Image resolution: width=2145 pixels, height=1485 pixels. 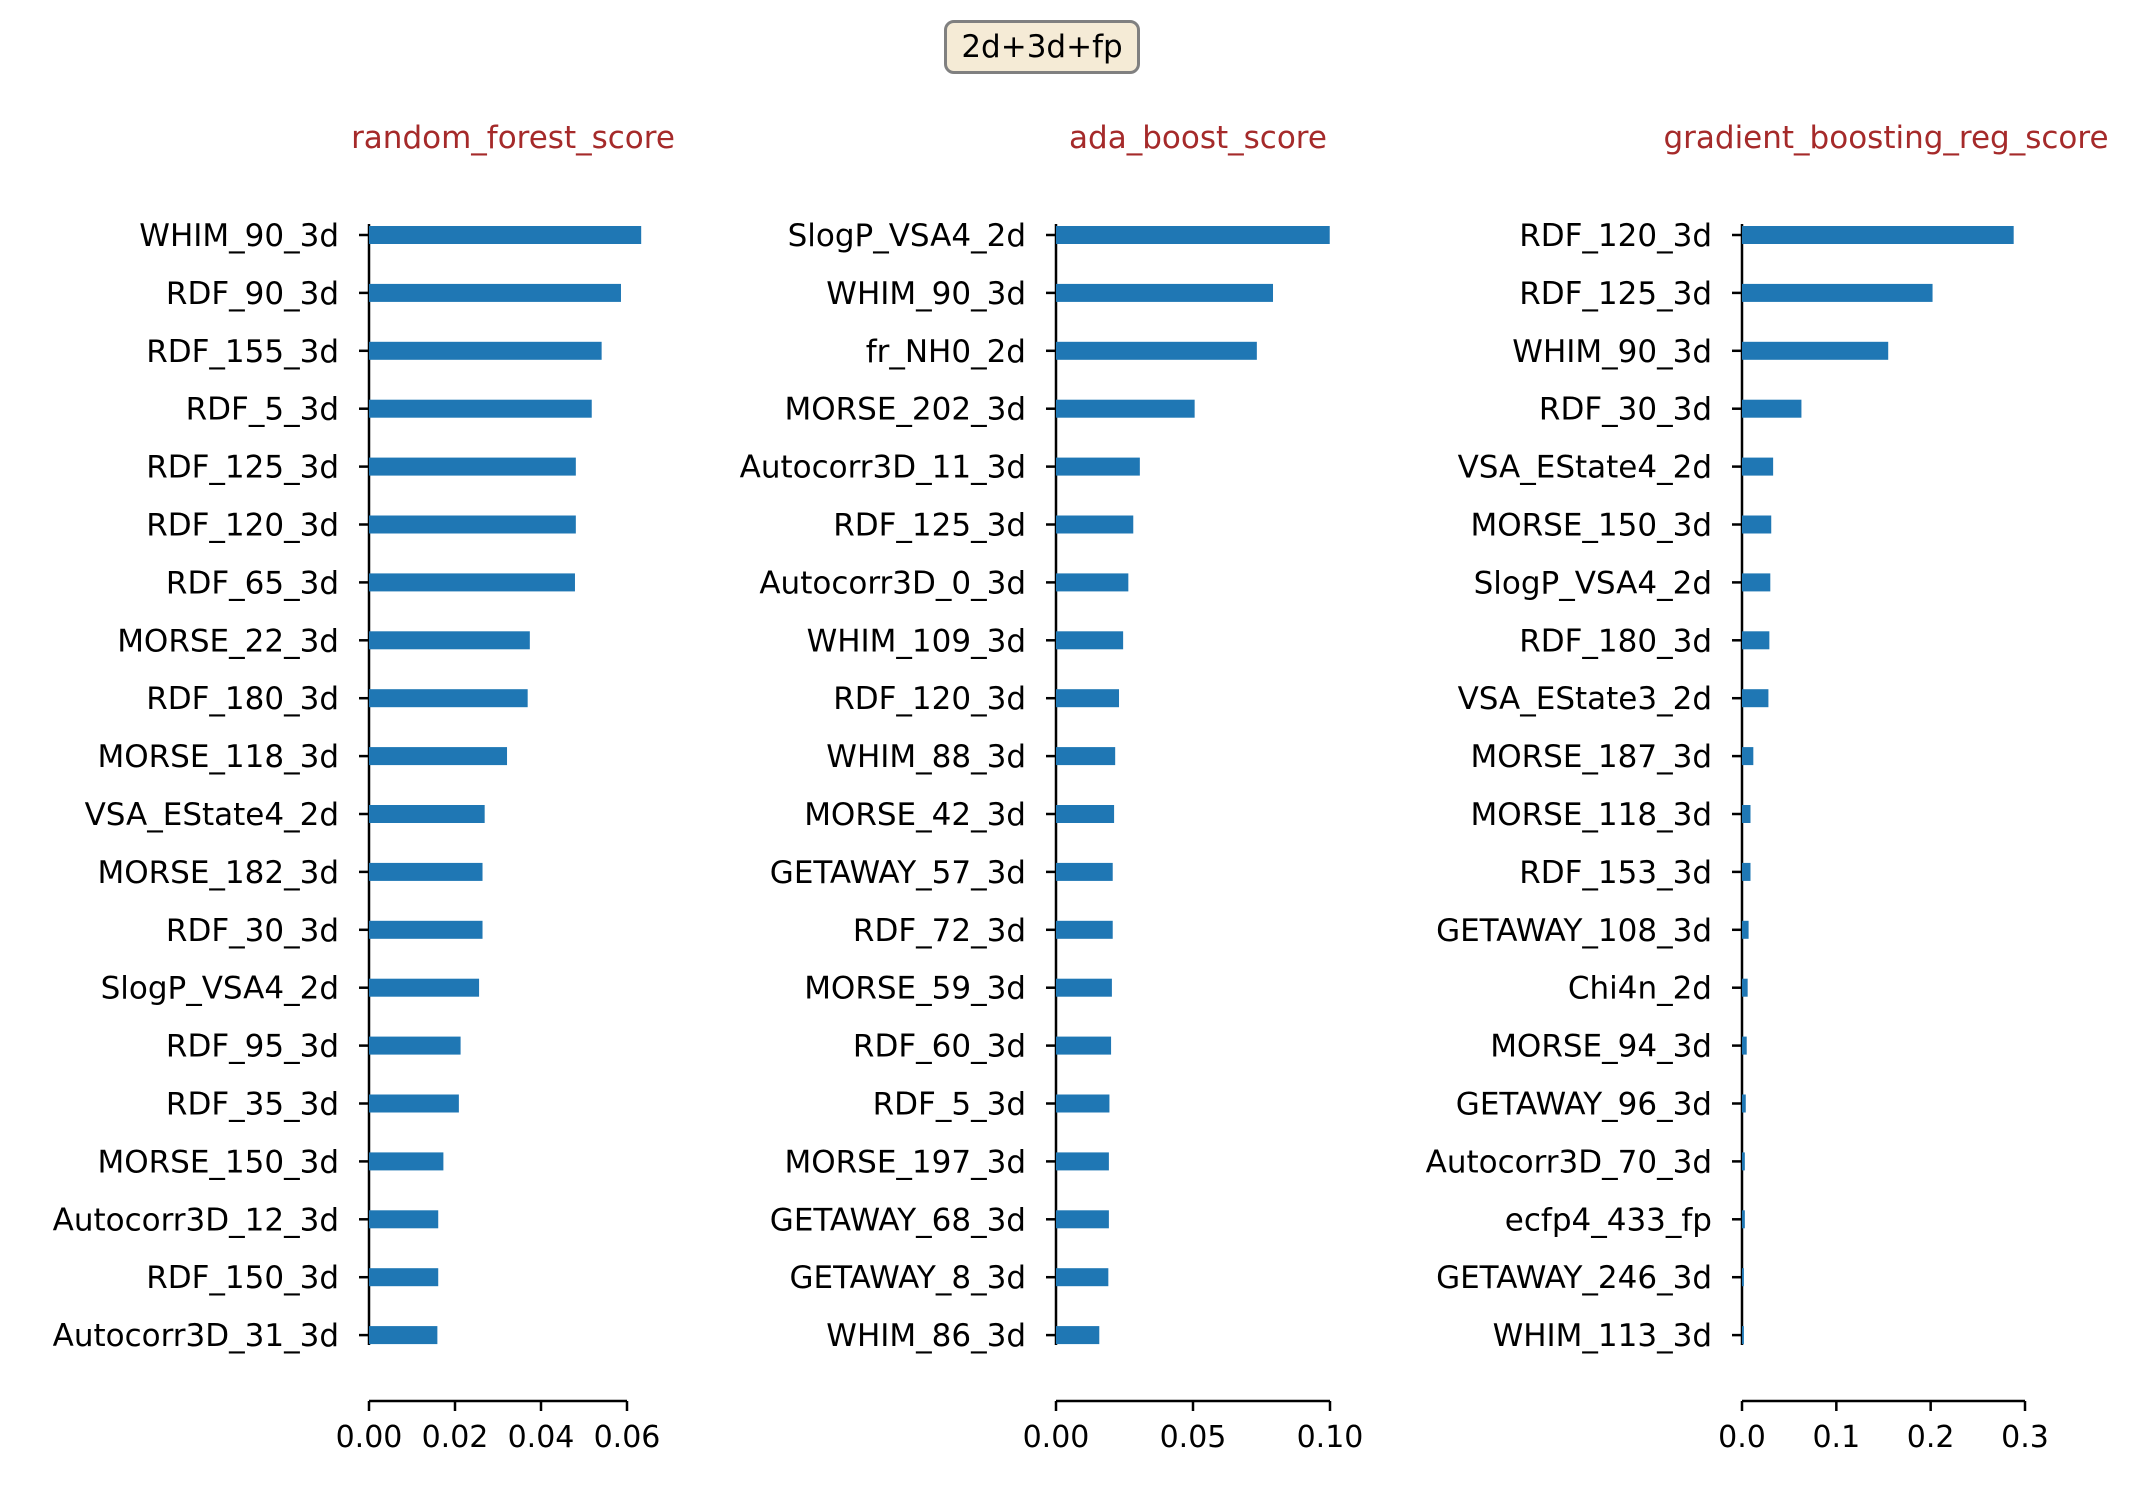 I want to click on x-tick-label: 0.0, so click(x=1742, y=1437).